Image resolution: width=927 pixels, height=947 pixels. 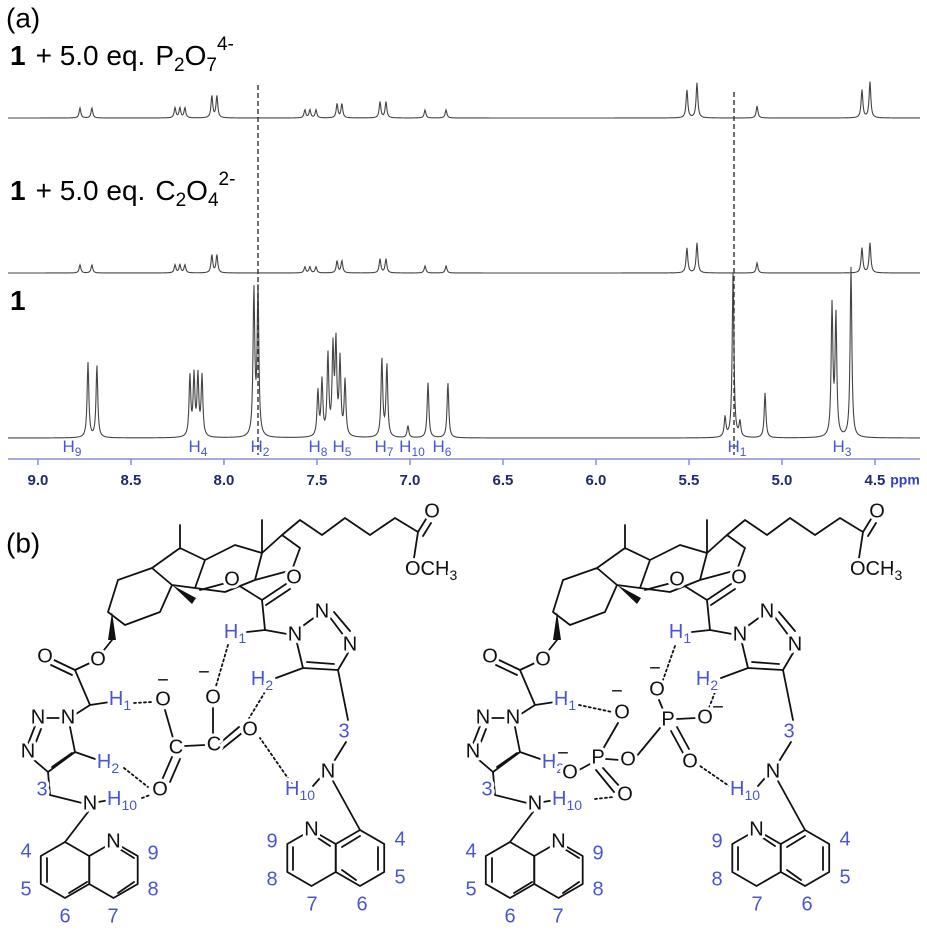 What do you see at coordinates (72, 448) in the screenshot?
I see `peak-label: H9` at bounding box center [72, 448].